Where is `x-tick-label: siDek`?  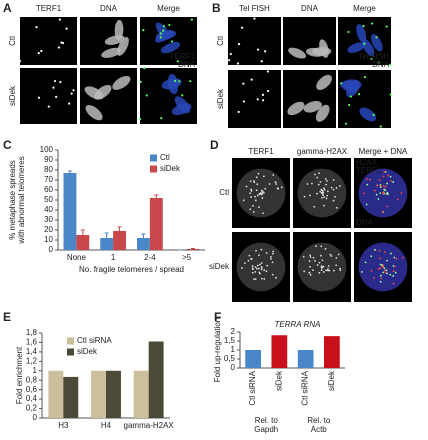 x-tick-label: siDek is located at coordinates (278, 380).